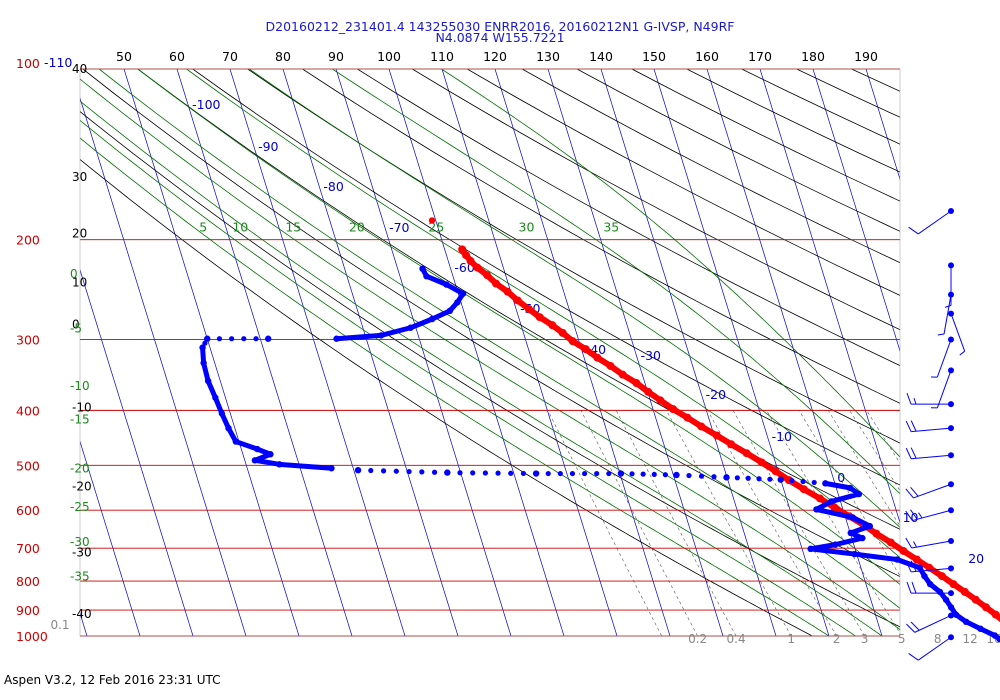  I want to click on pressure-tick-label: 200, so click(28, 240).